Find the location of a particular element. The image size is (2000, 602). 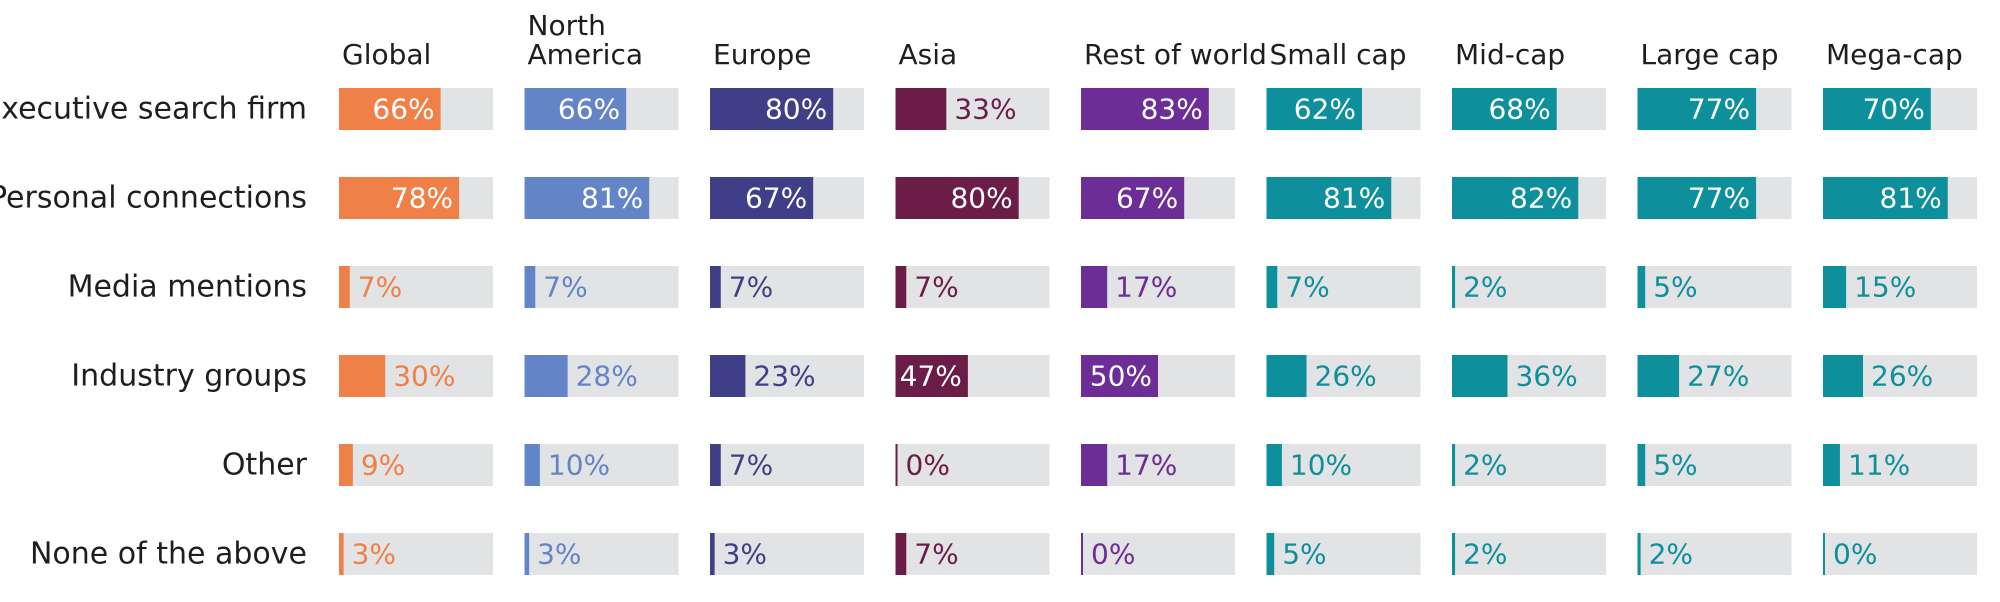

value-label: 47% is located at coordinates (931, 376).